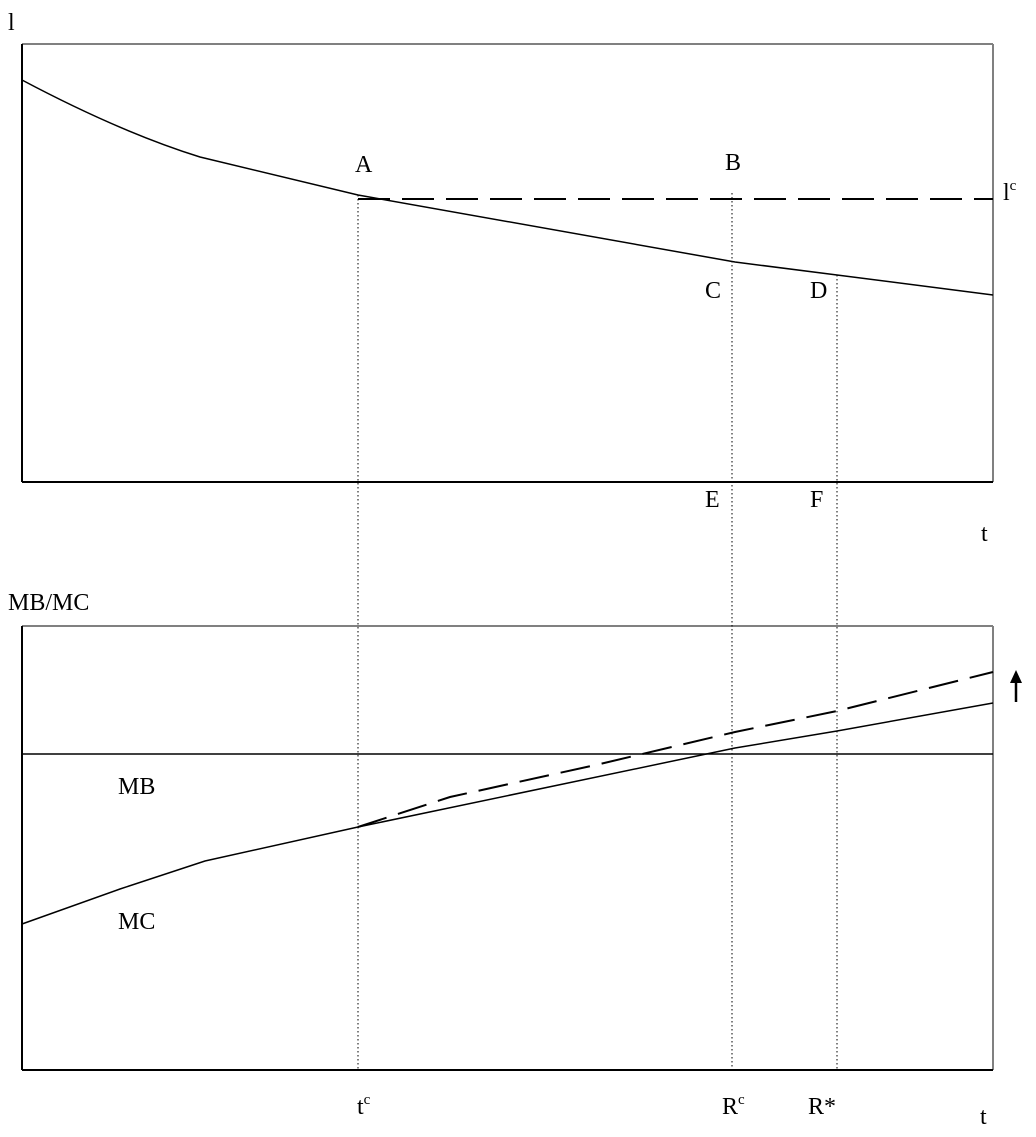 The image size is (1036, 1137). Describe the element at coordinates (816, 500) in the screenshot. I see `point-label-f: F` at that location.